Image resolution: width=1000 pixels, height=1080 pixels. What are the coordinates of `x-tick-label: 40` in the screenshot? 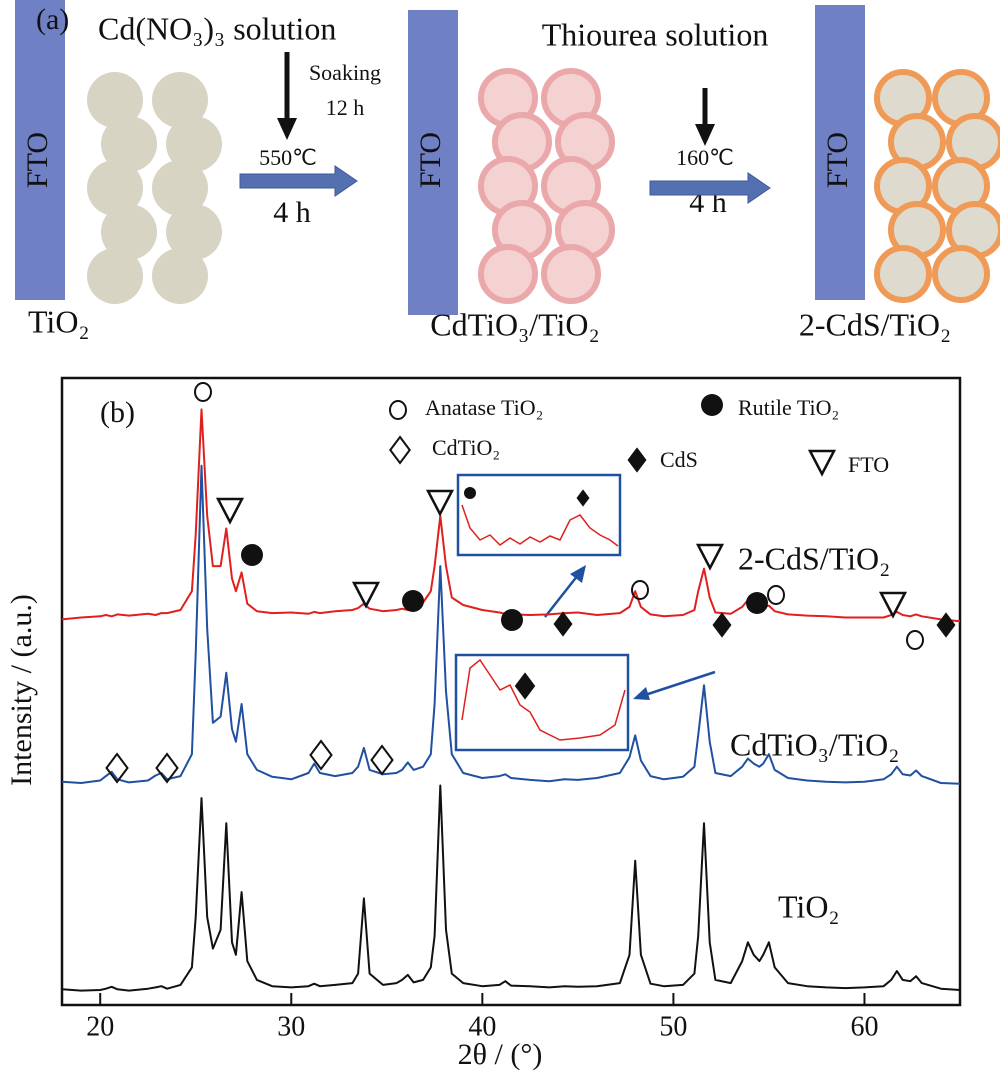 It's located at (482, 1026).